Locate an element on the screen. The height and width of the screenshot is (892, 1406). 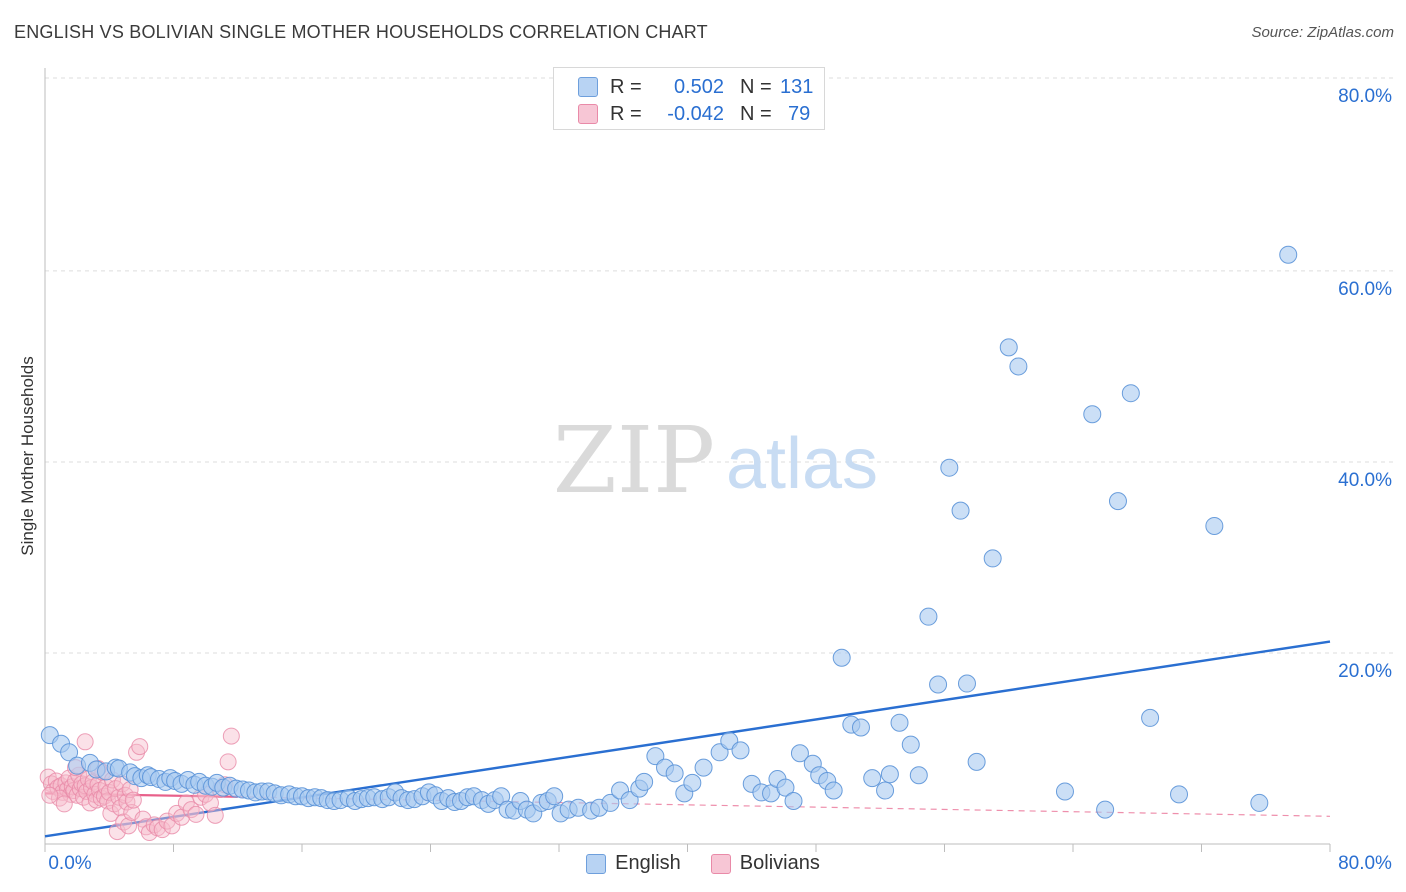
x-tick-label: 80.0% is located at coordinates (1365, 863).